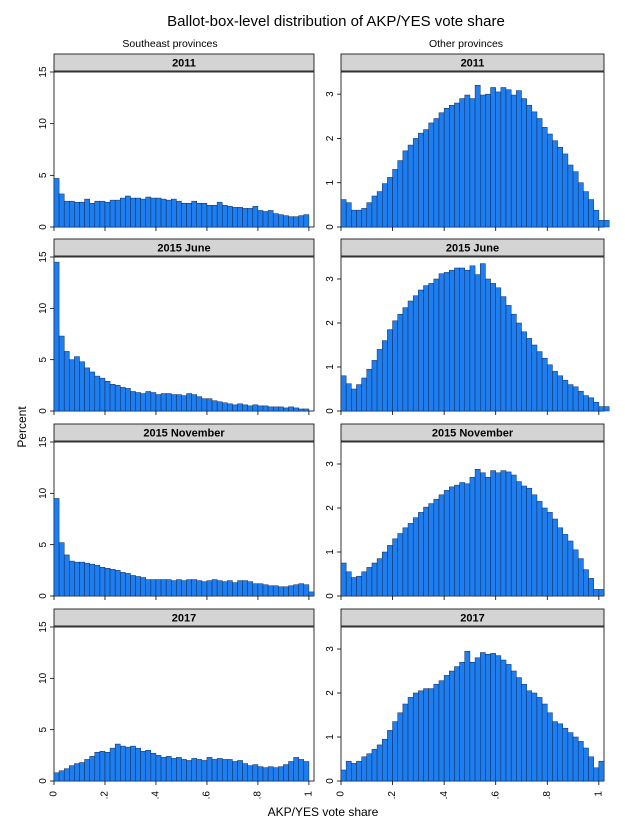 The width and height of the screenshot is (625, 833). What do you see at coordinates (495, 795) in the screenshot?
I see `x-tick-label: .6` at bounding box center [495, 795].